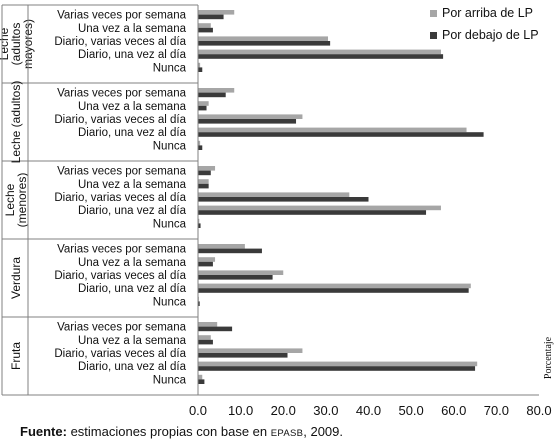 This screenshot has width=559, height=446. What do you see at coordinates (22, 200) in the screenshot?
I see `group-label-line: (menores)` at bounding box center [22, 200].